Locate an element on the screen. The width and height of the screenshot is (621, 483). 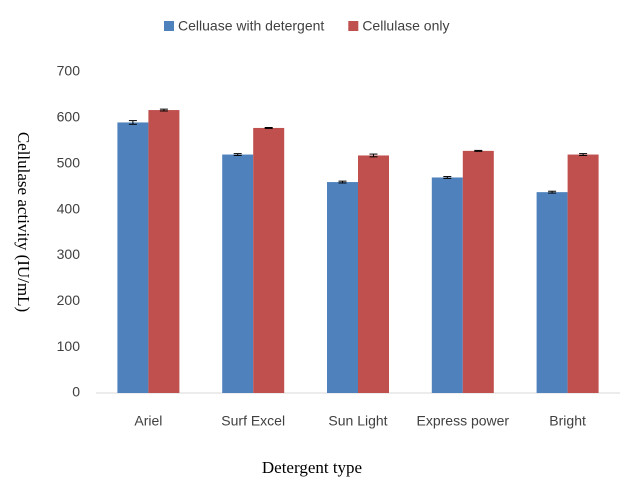
y-tick-label: 600 is located at coordinates (69, 117).